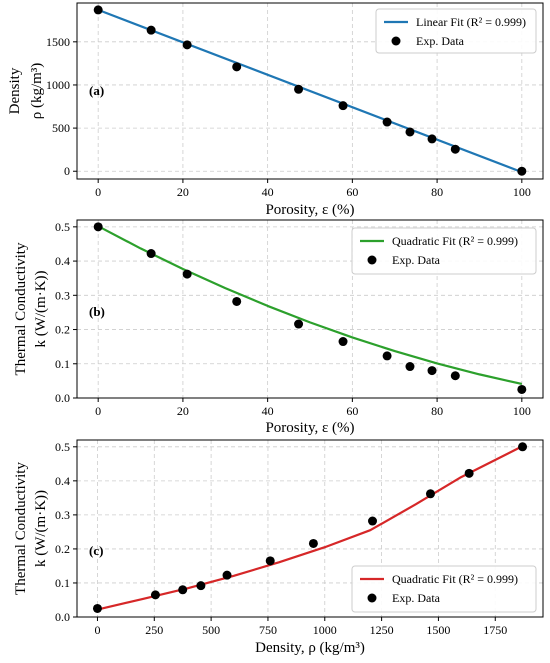 The height and width of the screenshot is (663, 550). Describe the element at coordinates (37, 91) in the screenshot. I see `y-axis-label-line: ρ (kg/m³)` at that location.